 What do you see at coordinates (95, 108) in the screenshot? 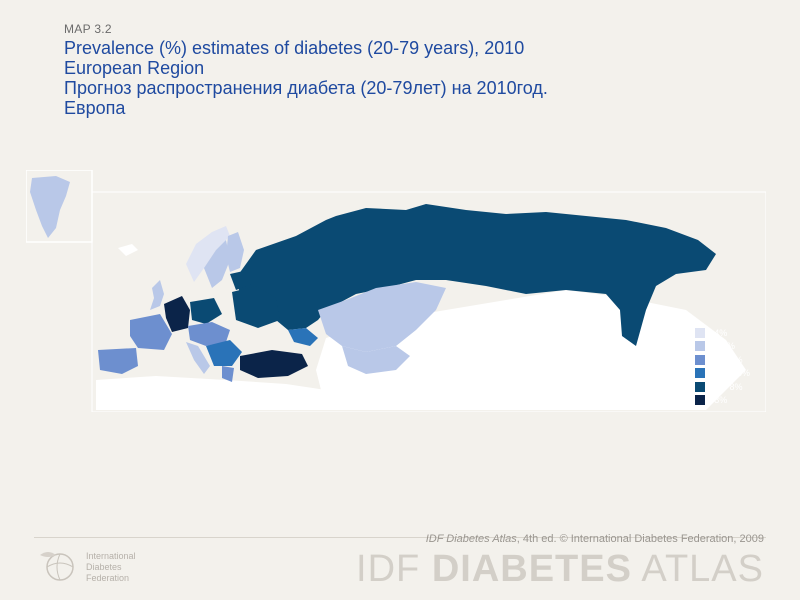
I see `title-russian-line-2: Европа` at bounding box center [95, 108].